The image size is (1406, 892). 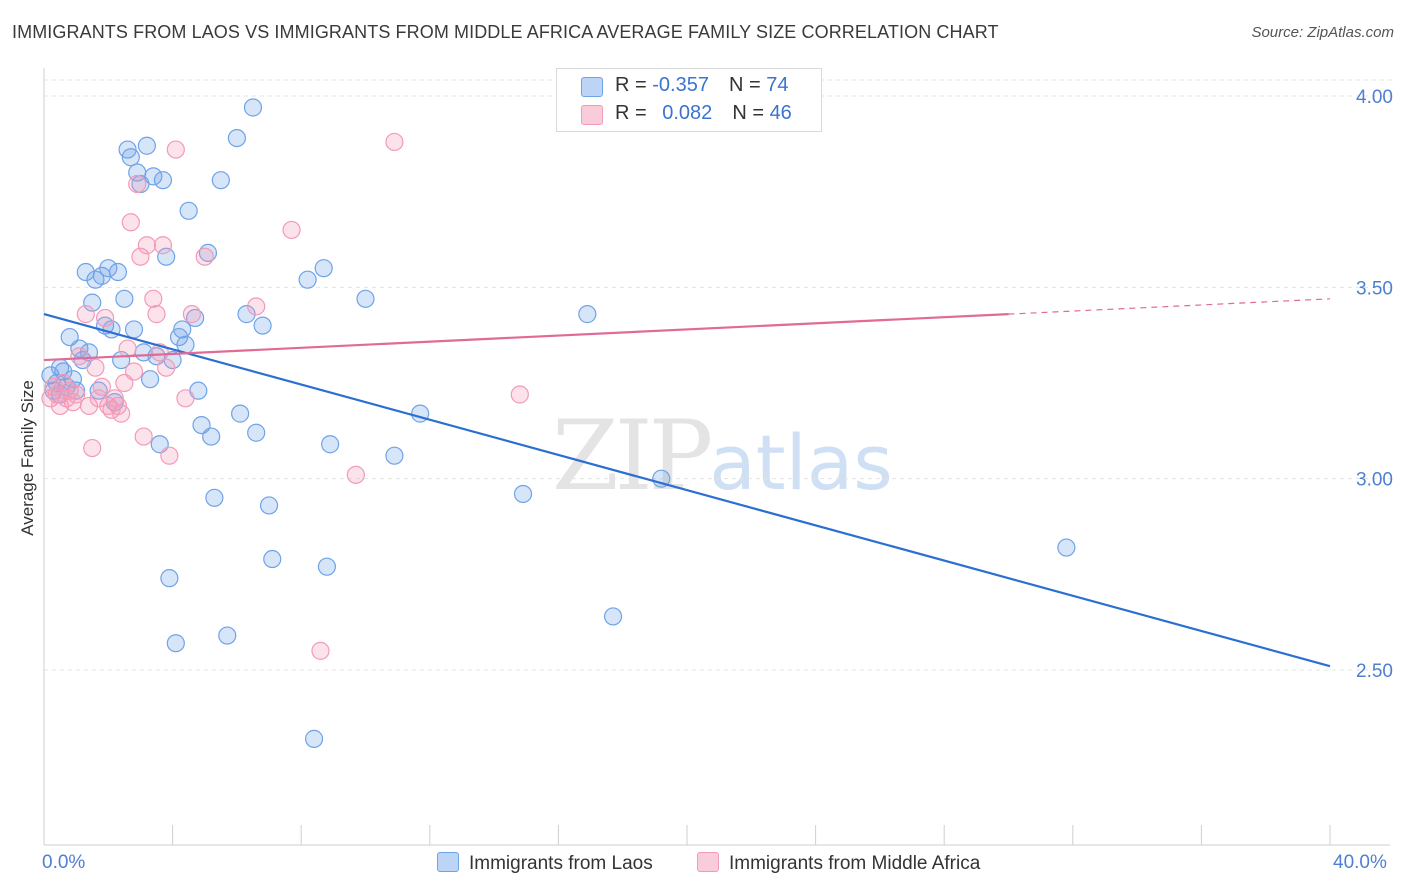 What do you see at coordinates (64, 862) in the screenshot?
I see `x-axis-min-label: 0.0%` at bounding box center [64, 862].